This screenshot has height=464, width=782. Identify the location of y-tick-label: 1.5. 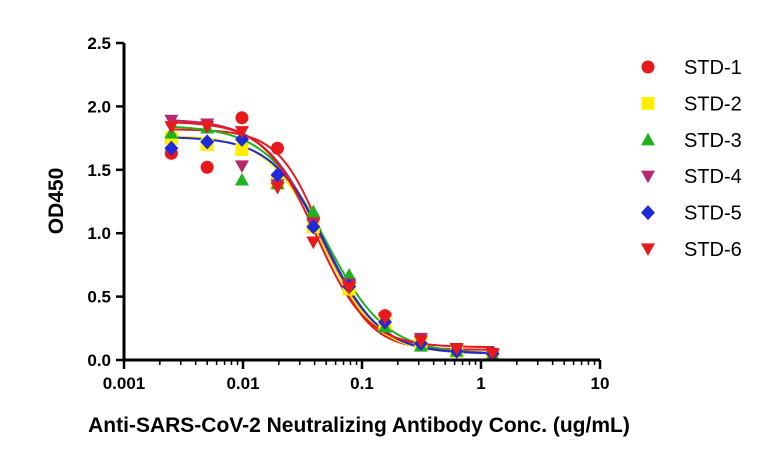
(99, 170).